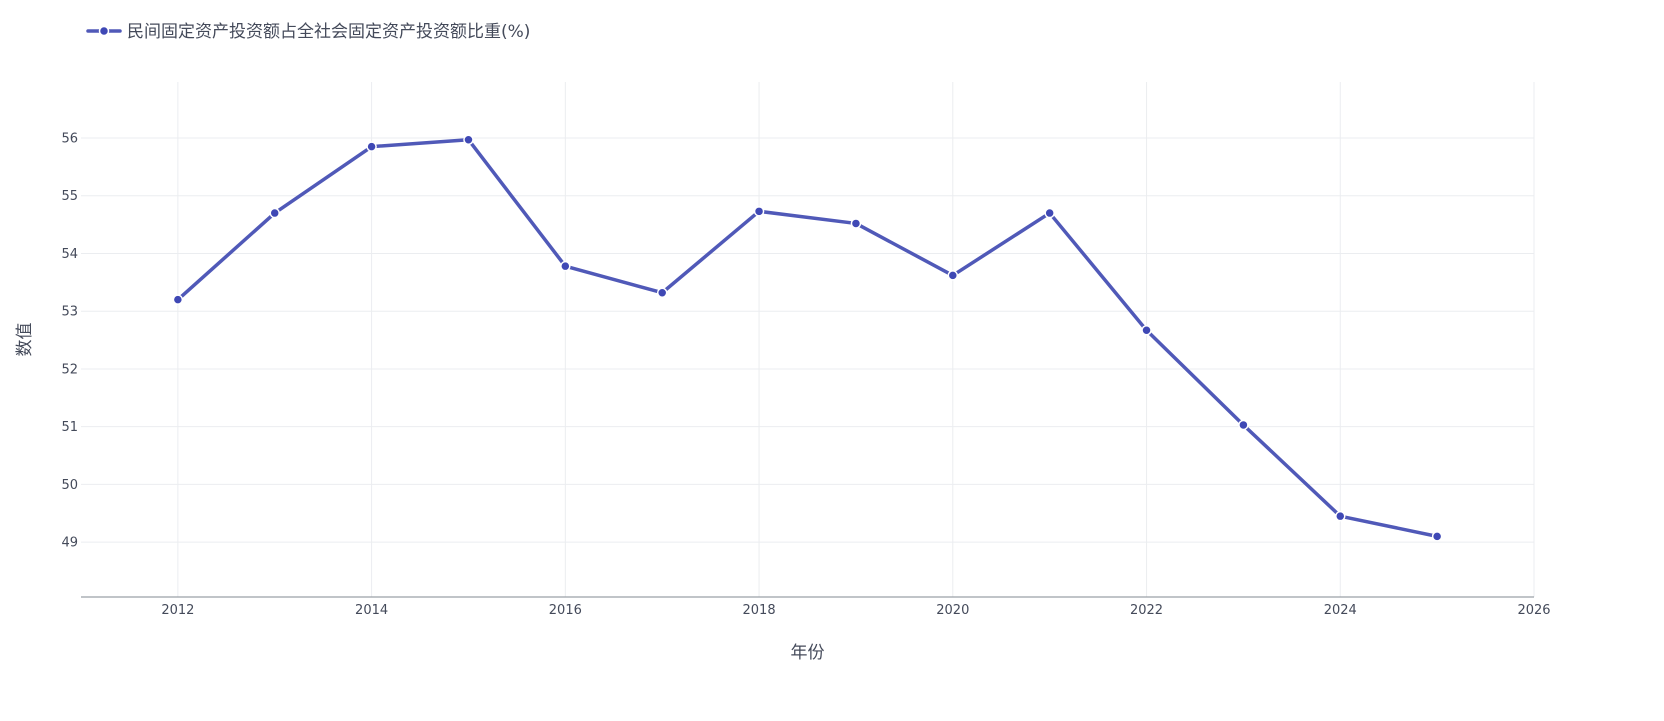 The image size is (1664, 721). Describe the element at coordinates (371, 610) in the screenshot. I see `x-tick-label: 2014` at that location.